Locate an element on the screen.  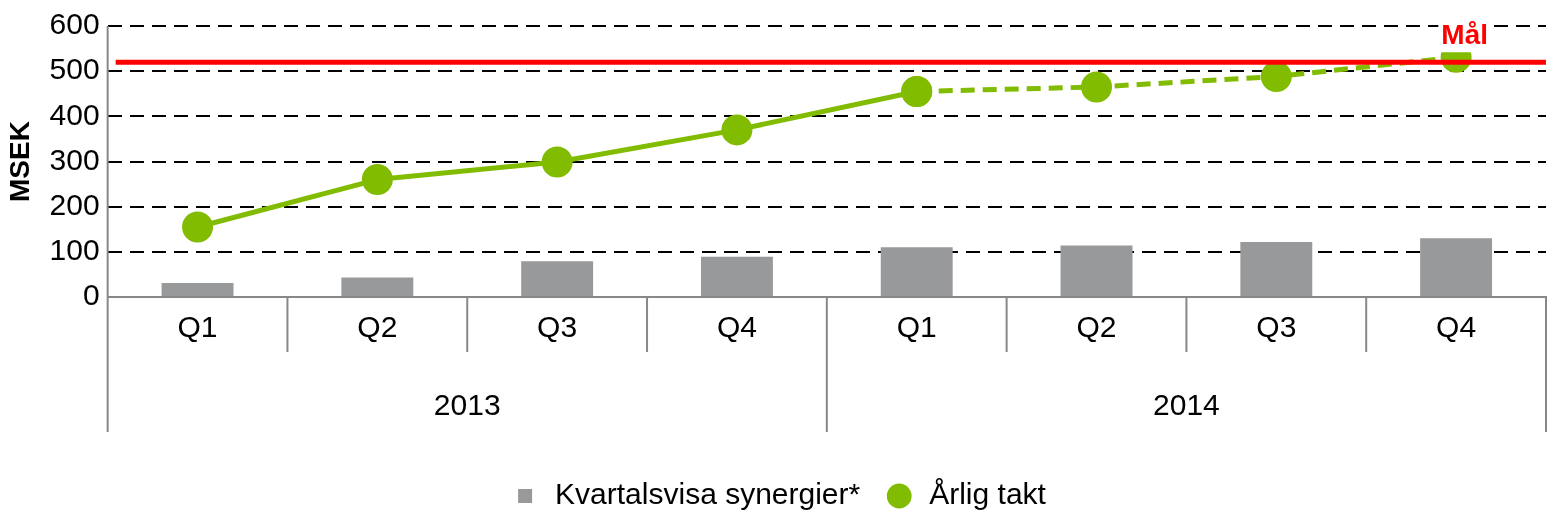
y-tick-label: 500 is located at coordinates (74, 69).